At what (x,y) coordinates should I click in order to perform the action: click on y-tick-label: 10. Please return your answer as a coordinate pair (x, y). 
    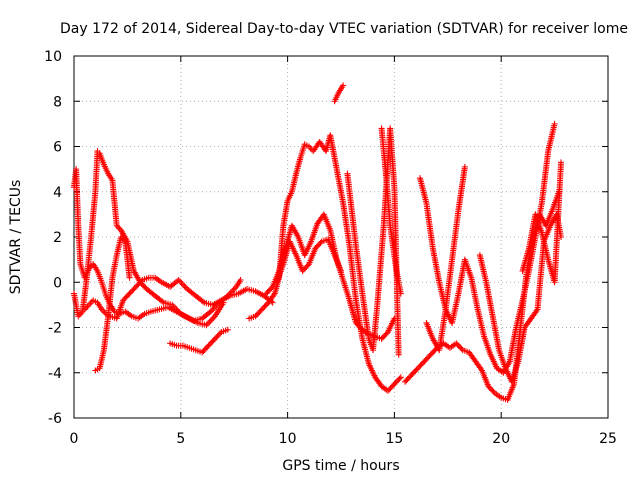
    Looking at the image, I should click on (53, 57).